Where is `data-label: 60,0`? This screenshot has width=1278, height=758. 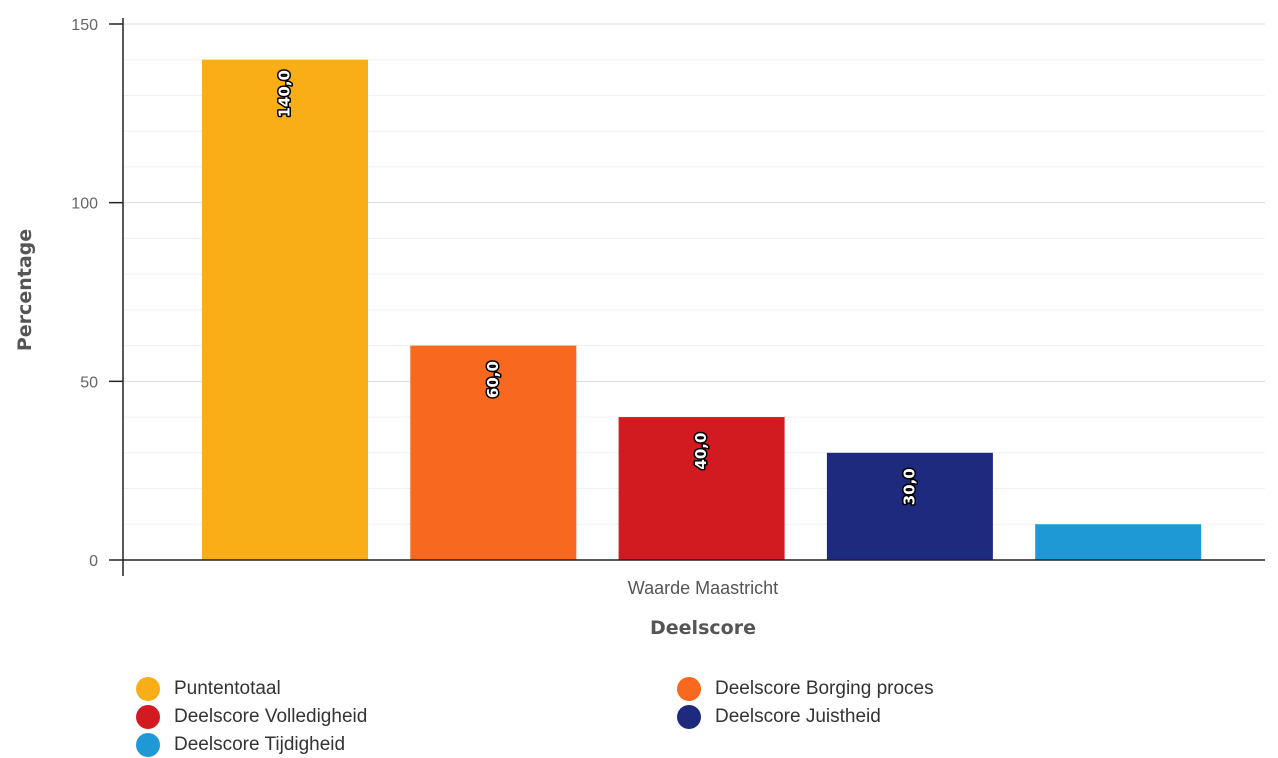 data-label: 60,0 is located at coordinates (493, 379).